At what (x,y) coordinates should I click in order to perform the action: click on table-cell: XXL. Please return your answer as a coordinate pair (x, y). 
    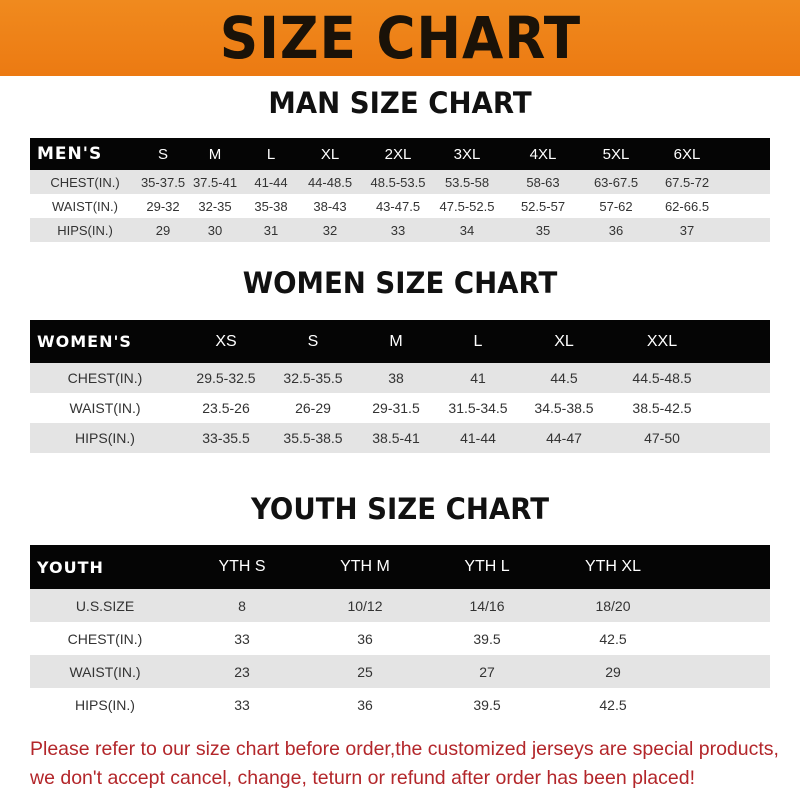
    Looking at the image, I should click on (662, 341).